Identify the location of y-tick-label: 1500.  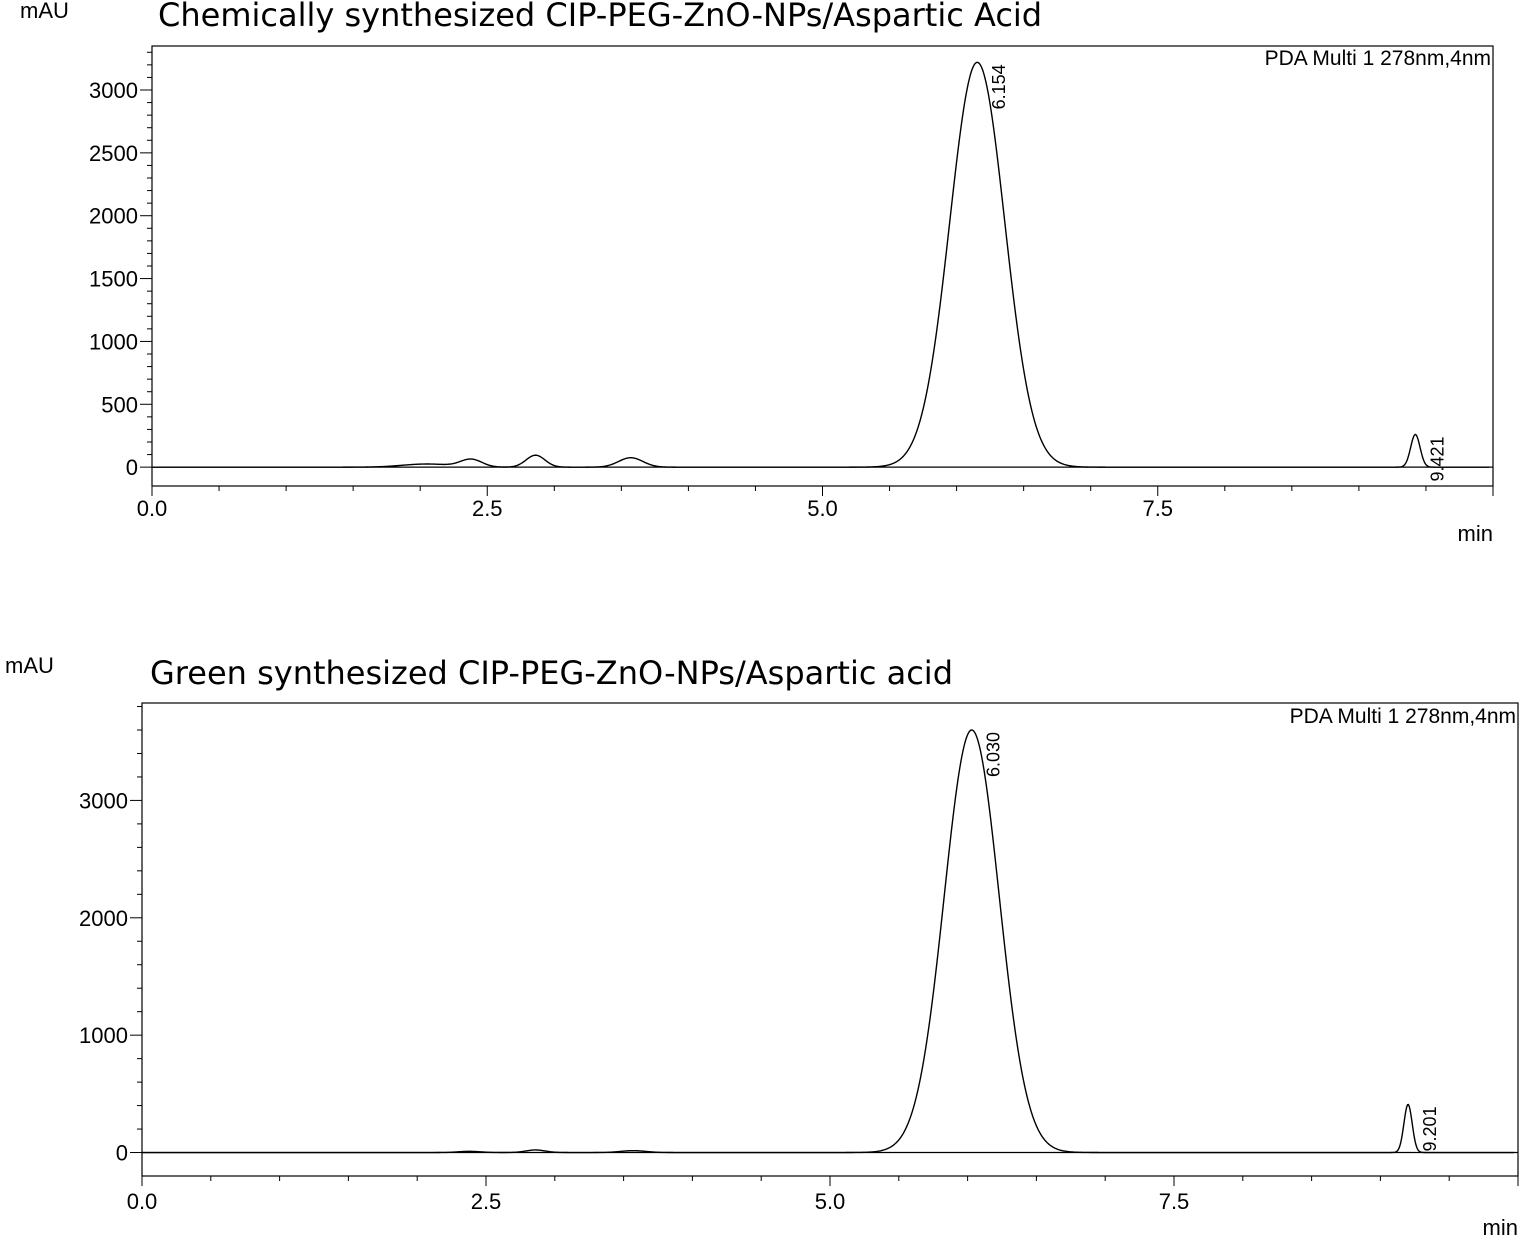
(113, 279).